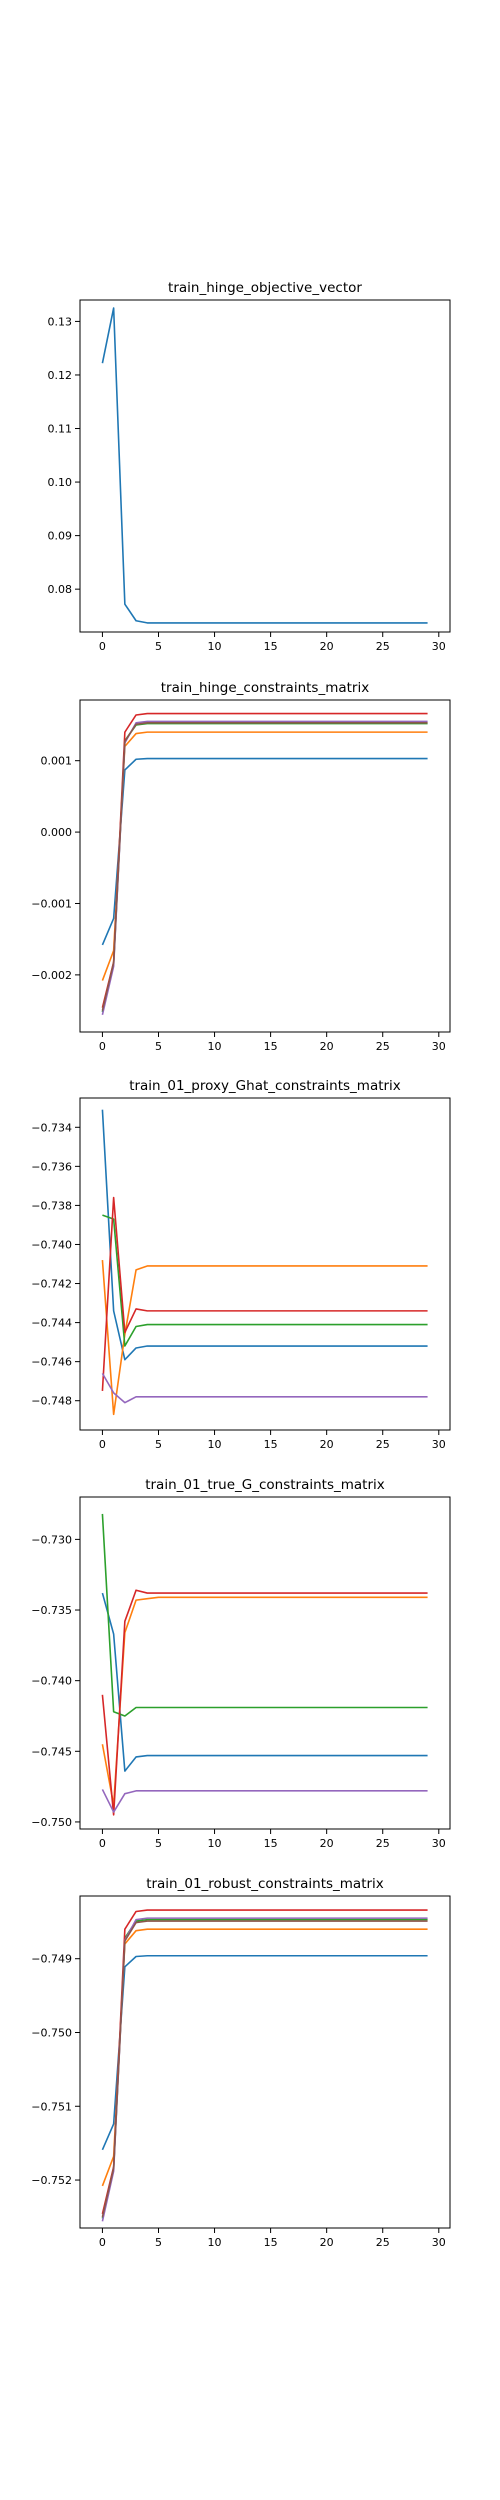 The height and width of the screenshot is (2500, 500). What do you see at coordinates (265, 688) in the screenshot?
I see `subplot-title: train_hinge_constraints_matrix` at bounding box center [265, 688].